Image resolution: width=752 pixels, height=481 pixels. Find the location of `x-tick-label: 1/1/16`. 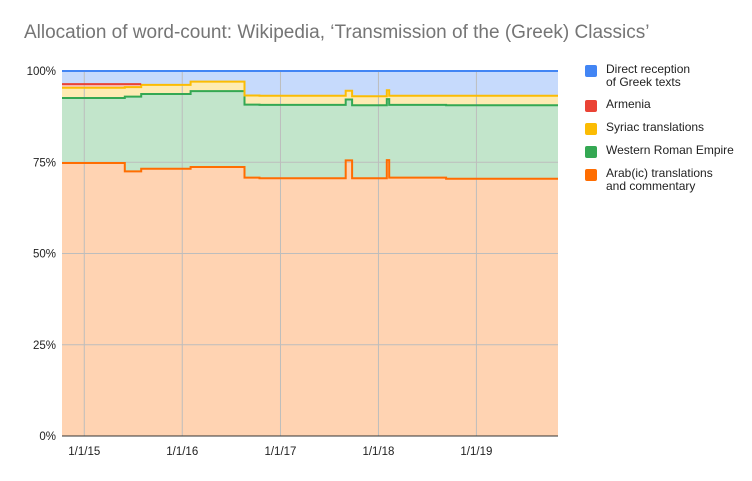

x-tick-label: 1/1/16 is located at coordinates (182, 452).